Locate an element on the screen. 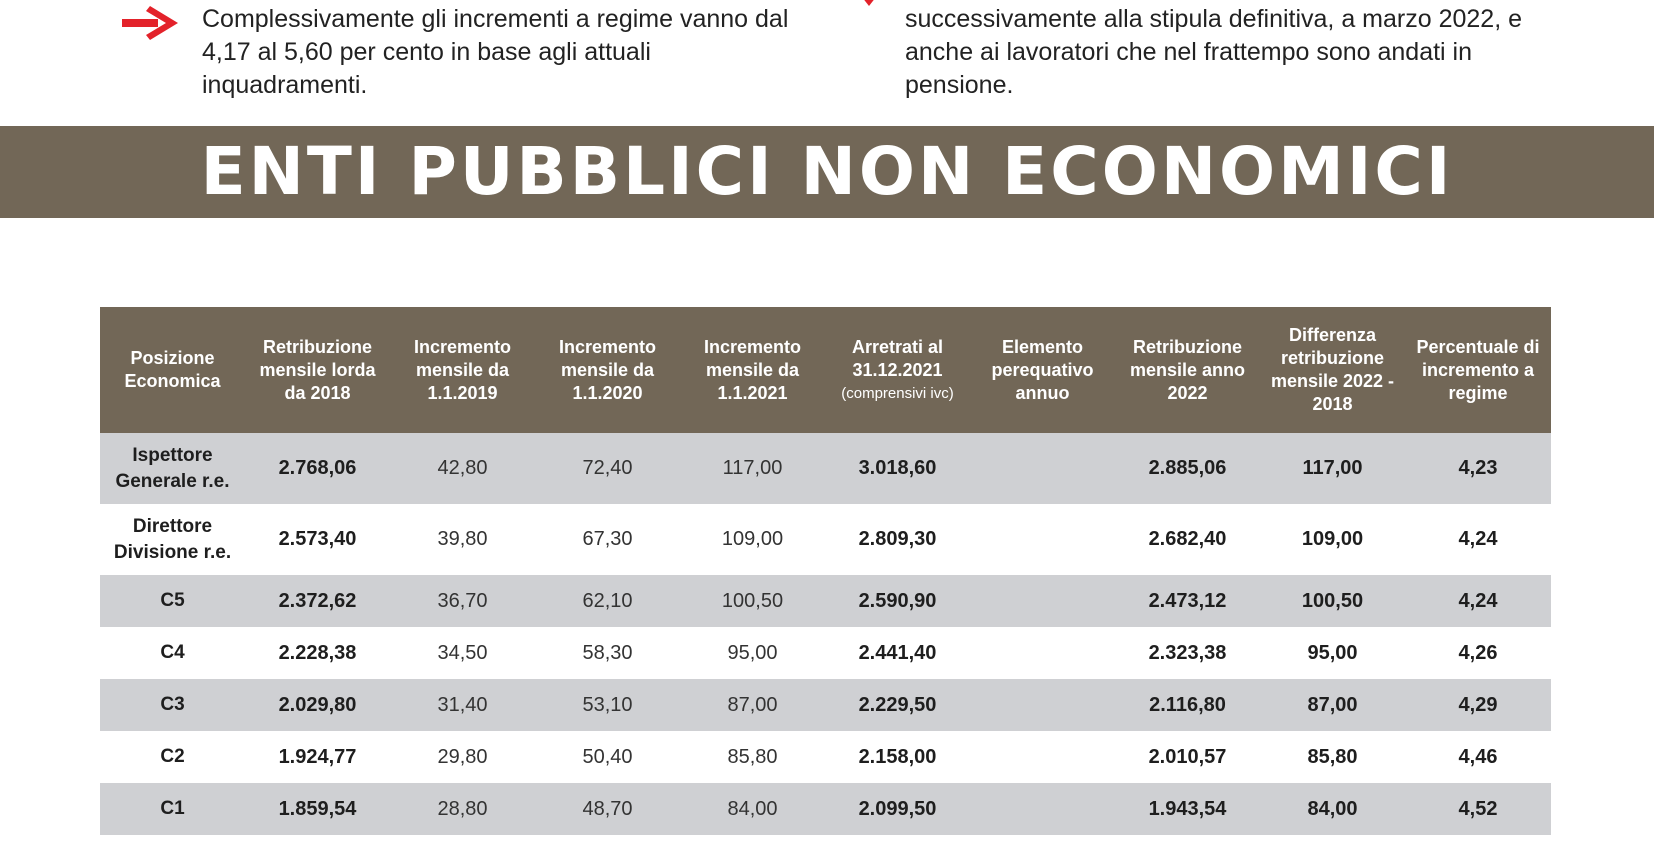 This screenshot has height=854, width=1654. cell-retribuzione-2022: 1.943,54 is located at coordinates (1187, 809).